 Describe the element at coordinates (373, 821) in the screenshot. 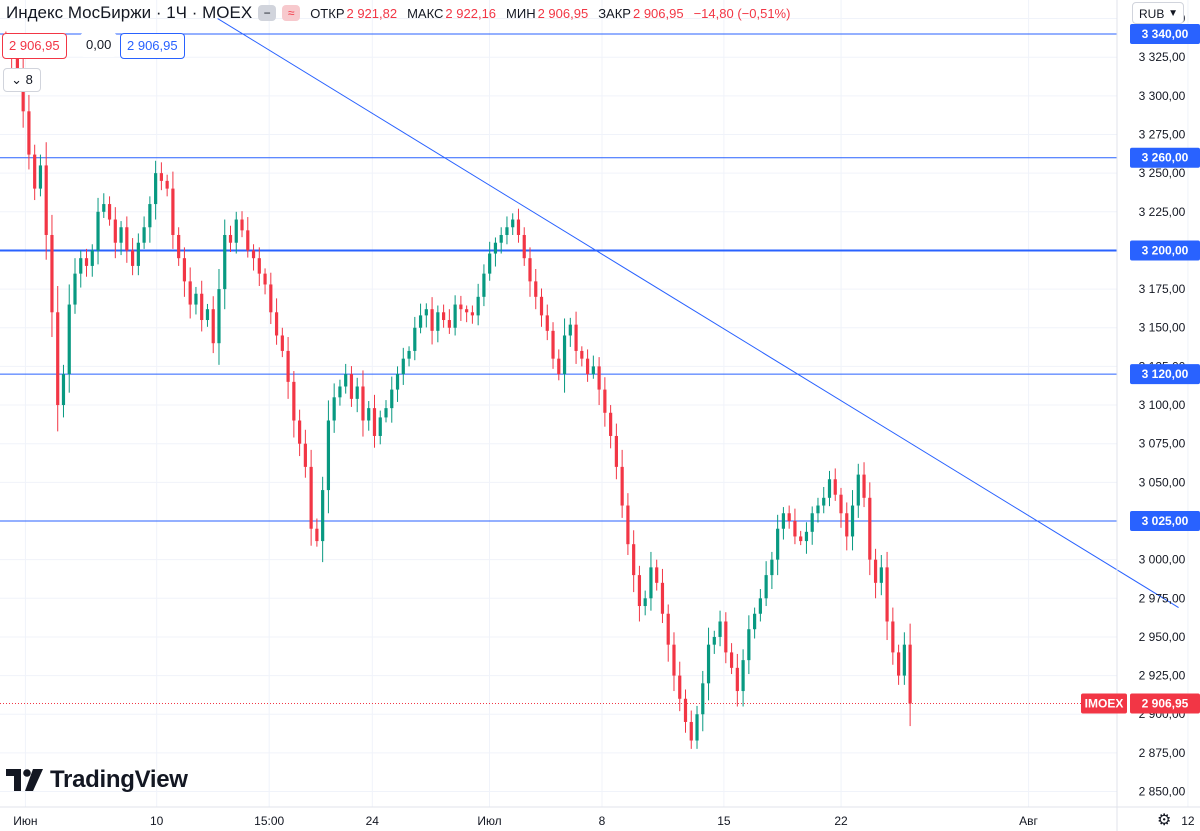

I see `x-tick-label: 24` at that location.